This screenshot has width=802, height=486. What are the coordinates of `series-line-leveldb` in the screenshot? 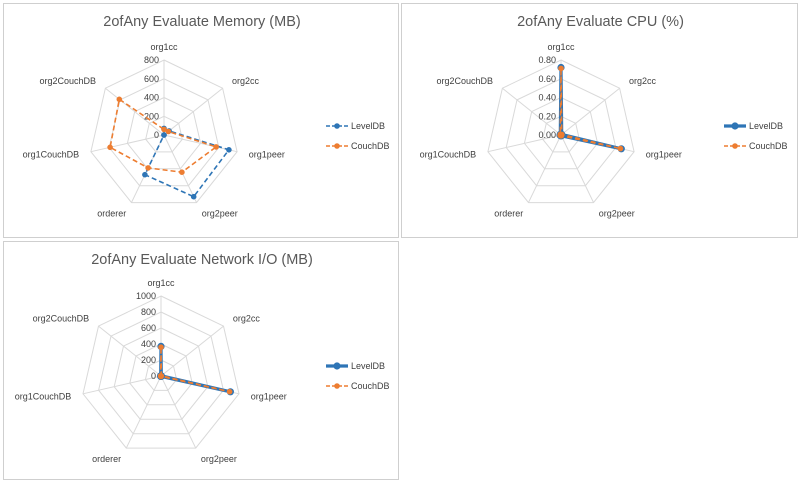 It's located at (195, 369).